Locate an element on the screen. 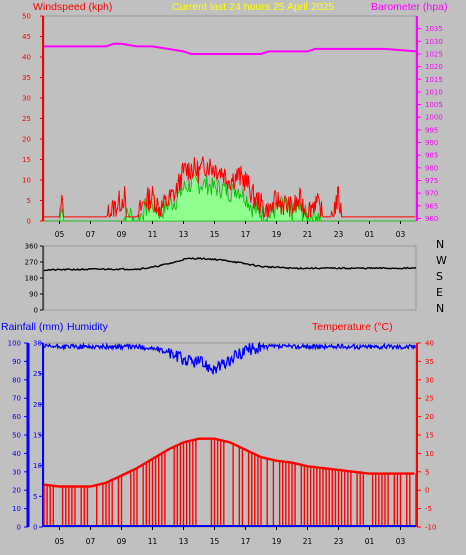 This screenshot has height=555, width=466. rain-tick-label: 5 is located at coordinates (35, 497).